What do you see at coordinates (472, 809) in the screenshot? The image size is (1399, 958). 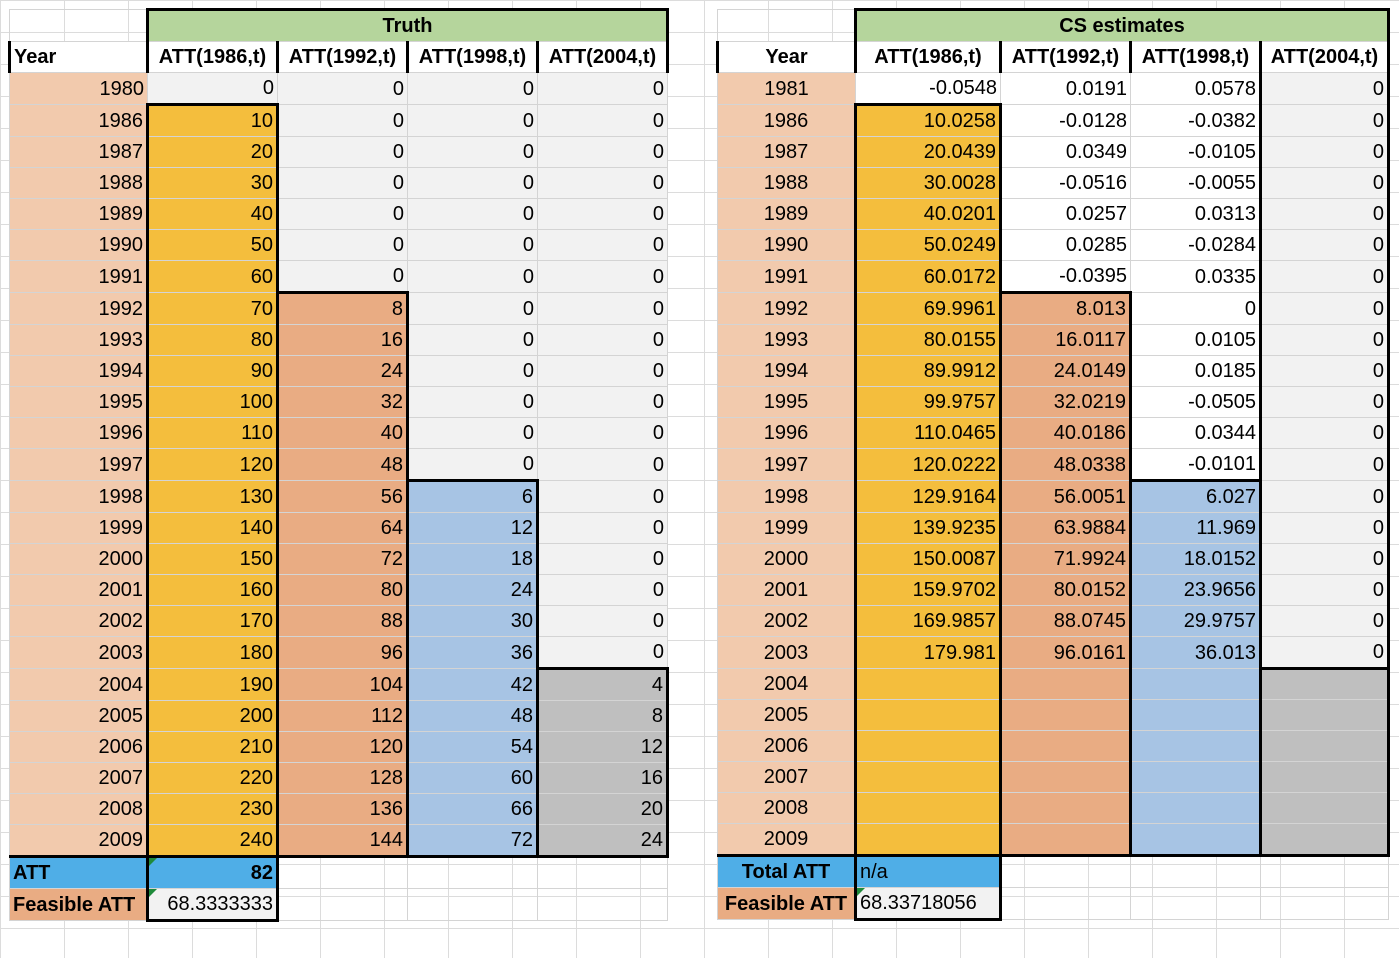 I see `value-cell: 66` at bounding box center [472, 809].